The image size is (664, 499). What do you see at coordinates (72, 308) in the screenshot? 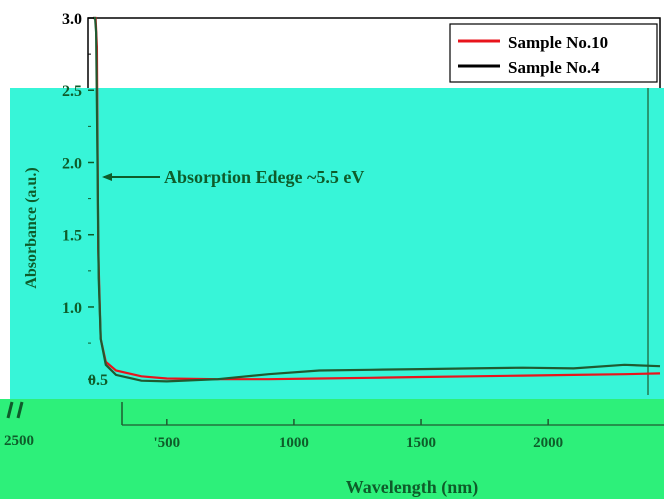
I see `y-tick-label: 1.0` at bounding box center [72, 308].